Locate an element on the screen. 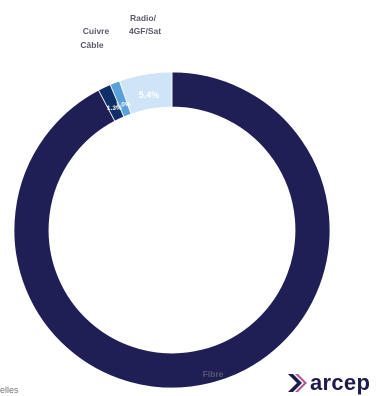 The width and height of the screenshot is (392, 396). category-label-radio-line-1: 4GF/Sat is located at coordinates (145, 31).